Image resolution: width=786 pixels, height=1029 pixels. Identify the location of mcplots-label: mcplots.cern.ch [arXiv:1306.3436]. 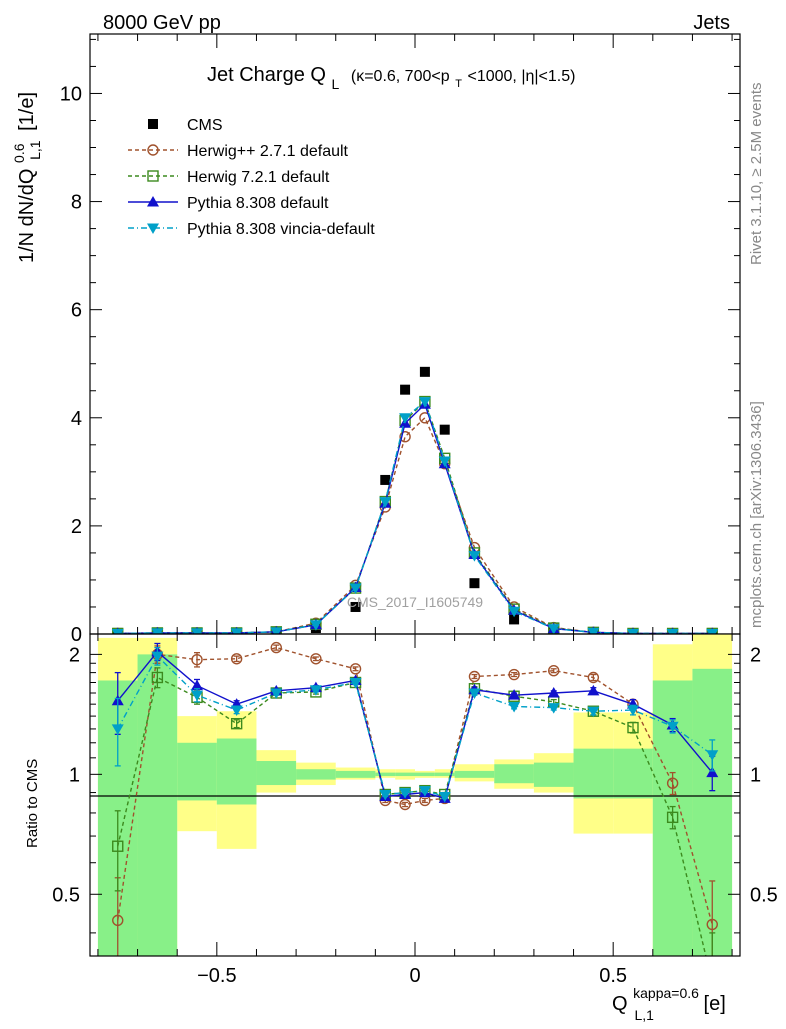
(756, 514).